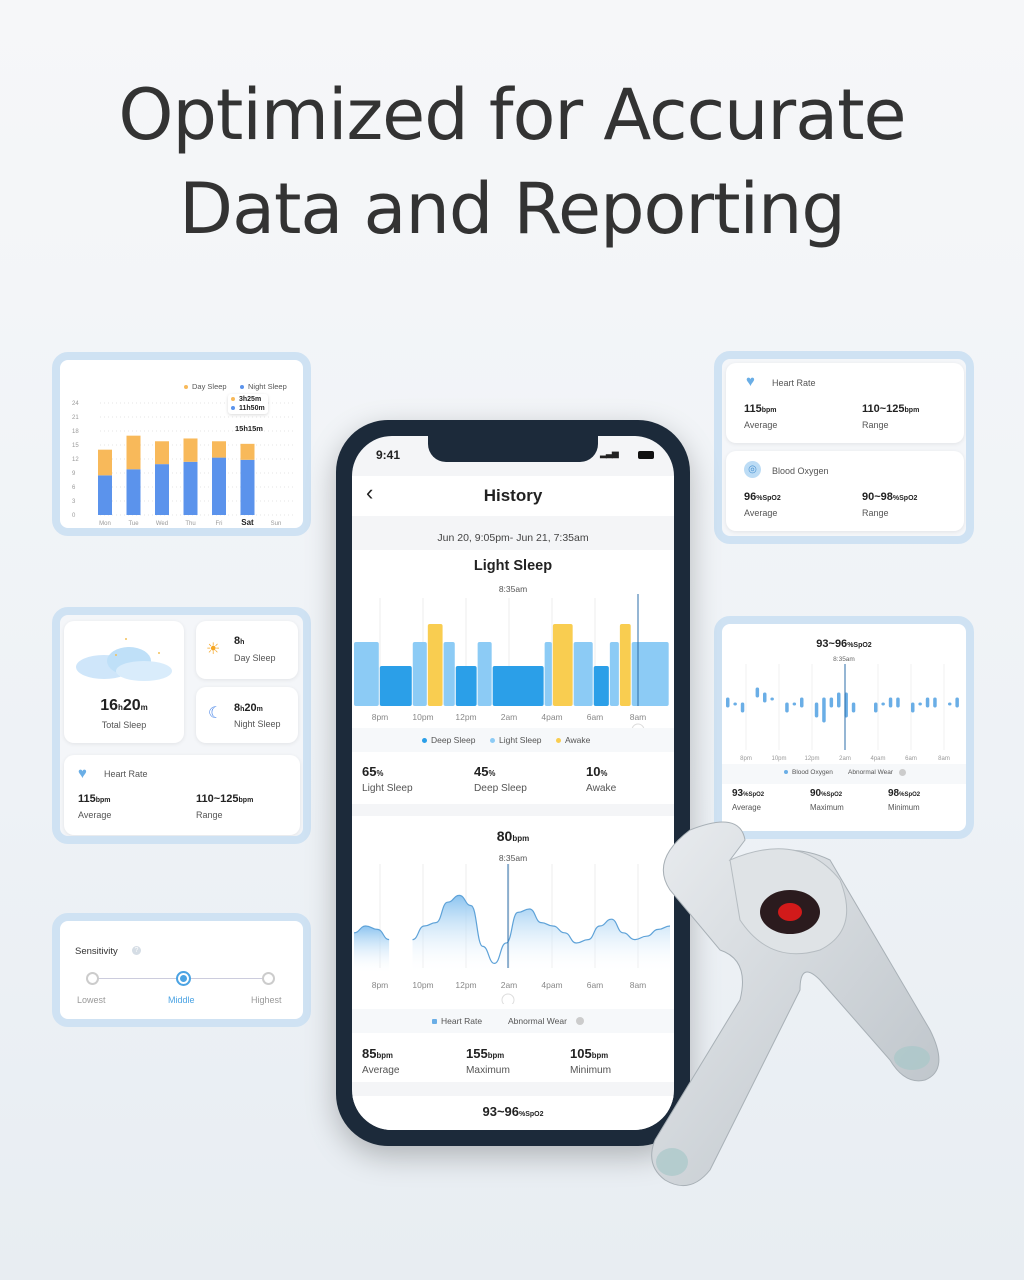  I want to click on phone-notch, so click(513, 449).